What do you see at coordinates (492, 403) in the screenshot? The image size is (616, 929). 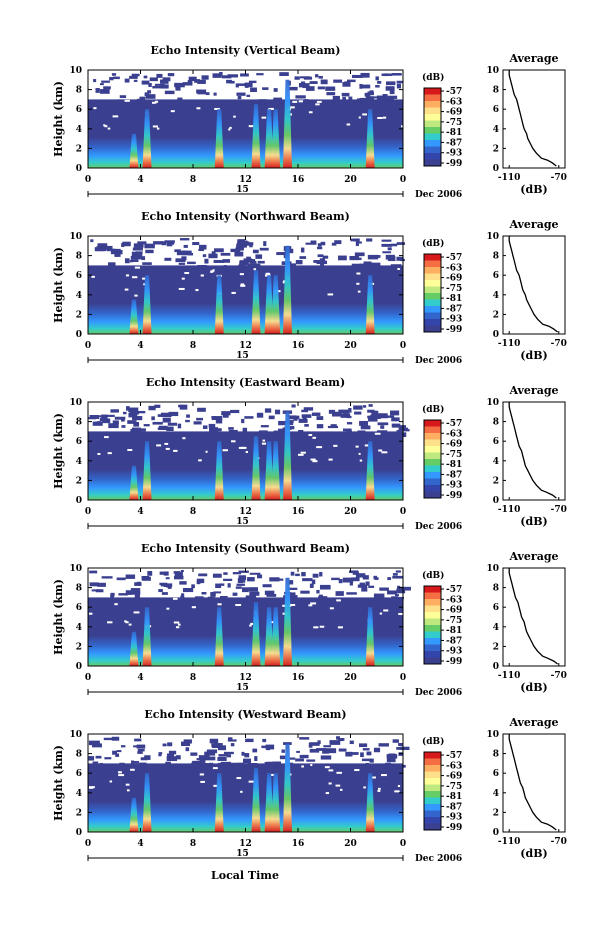 I see `profile-y-tick-label: 10` at bounding box center [492, 403].